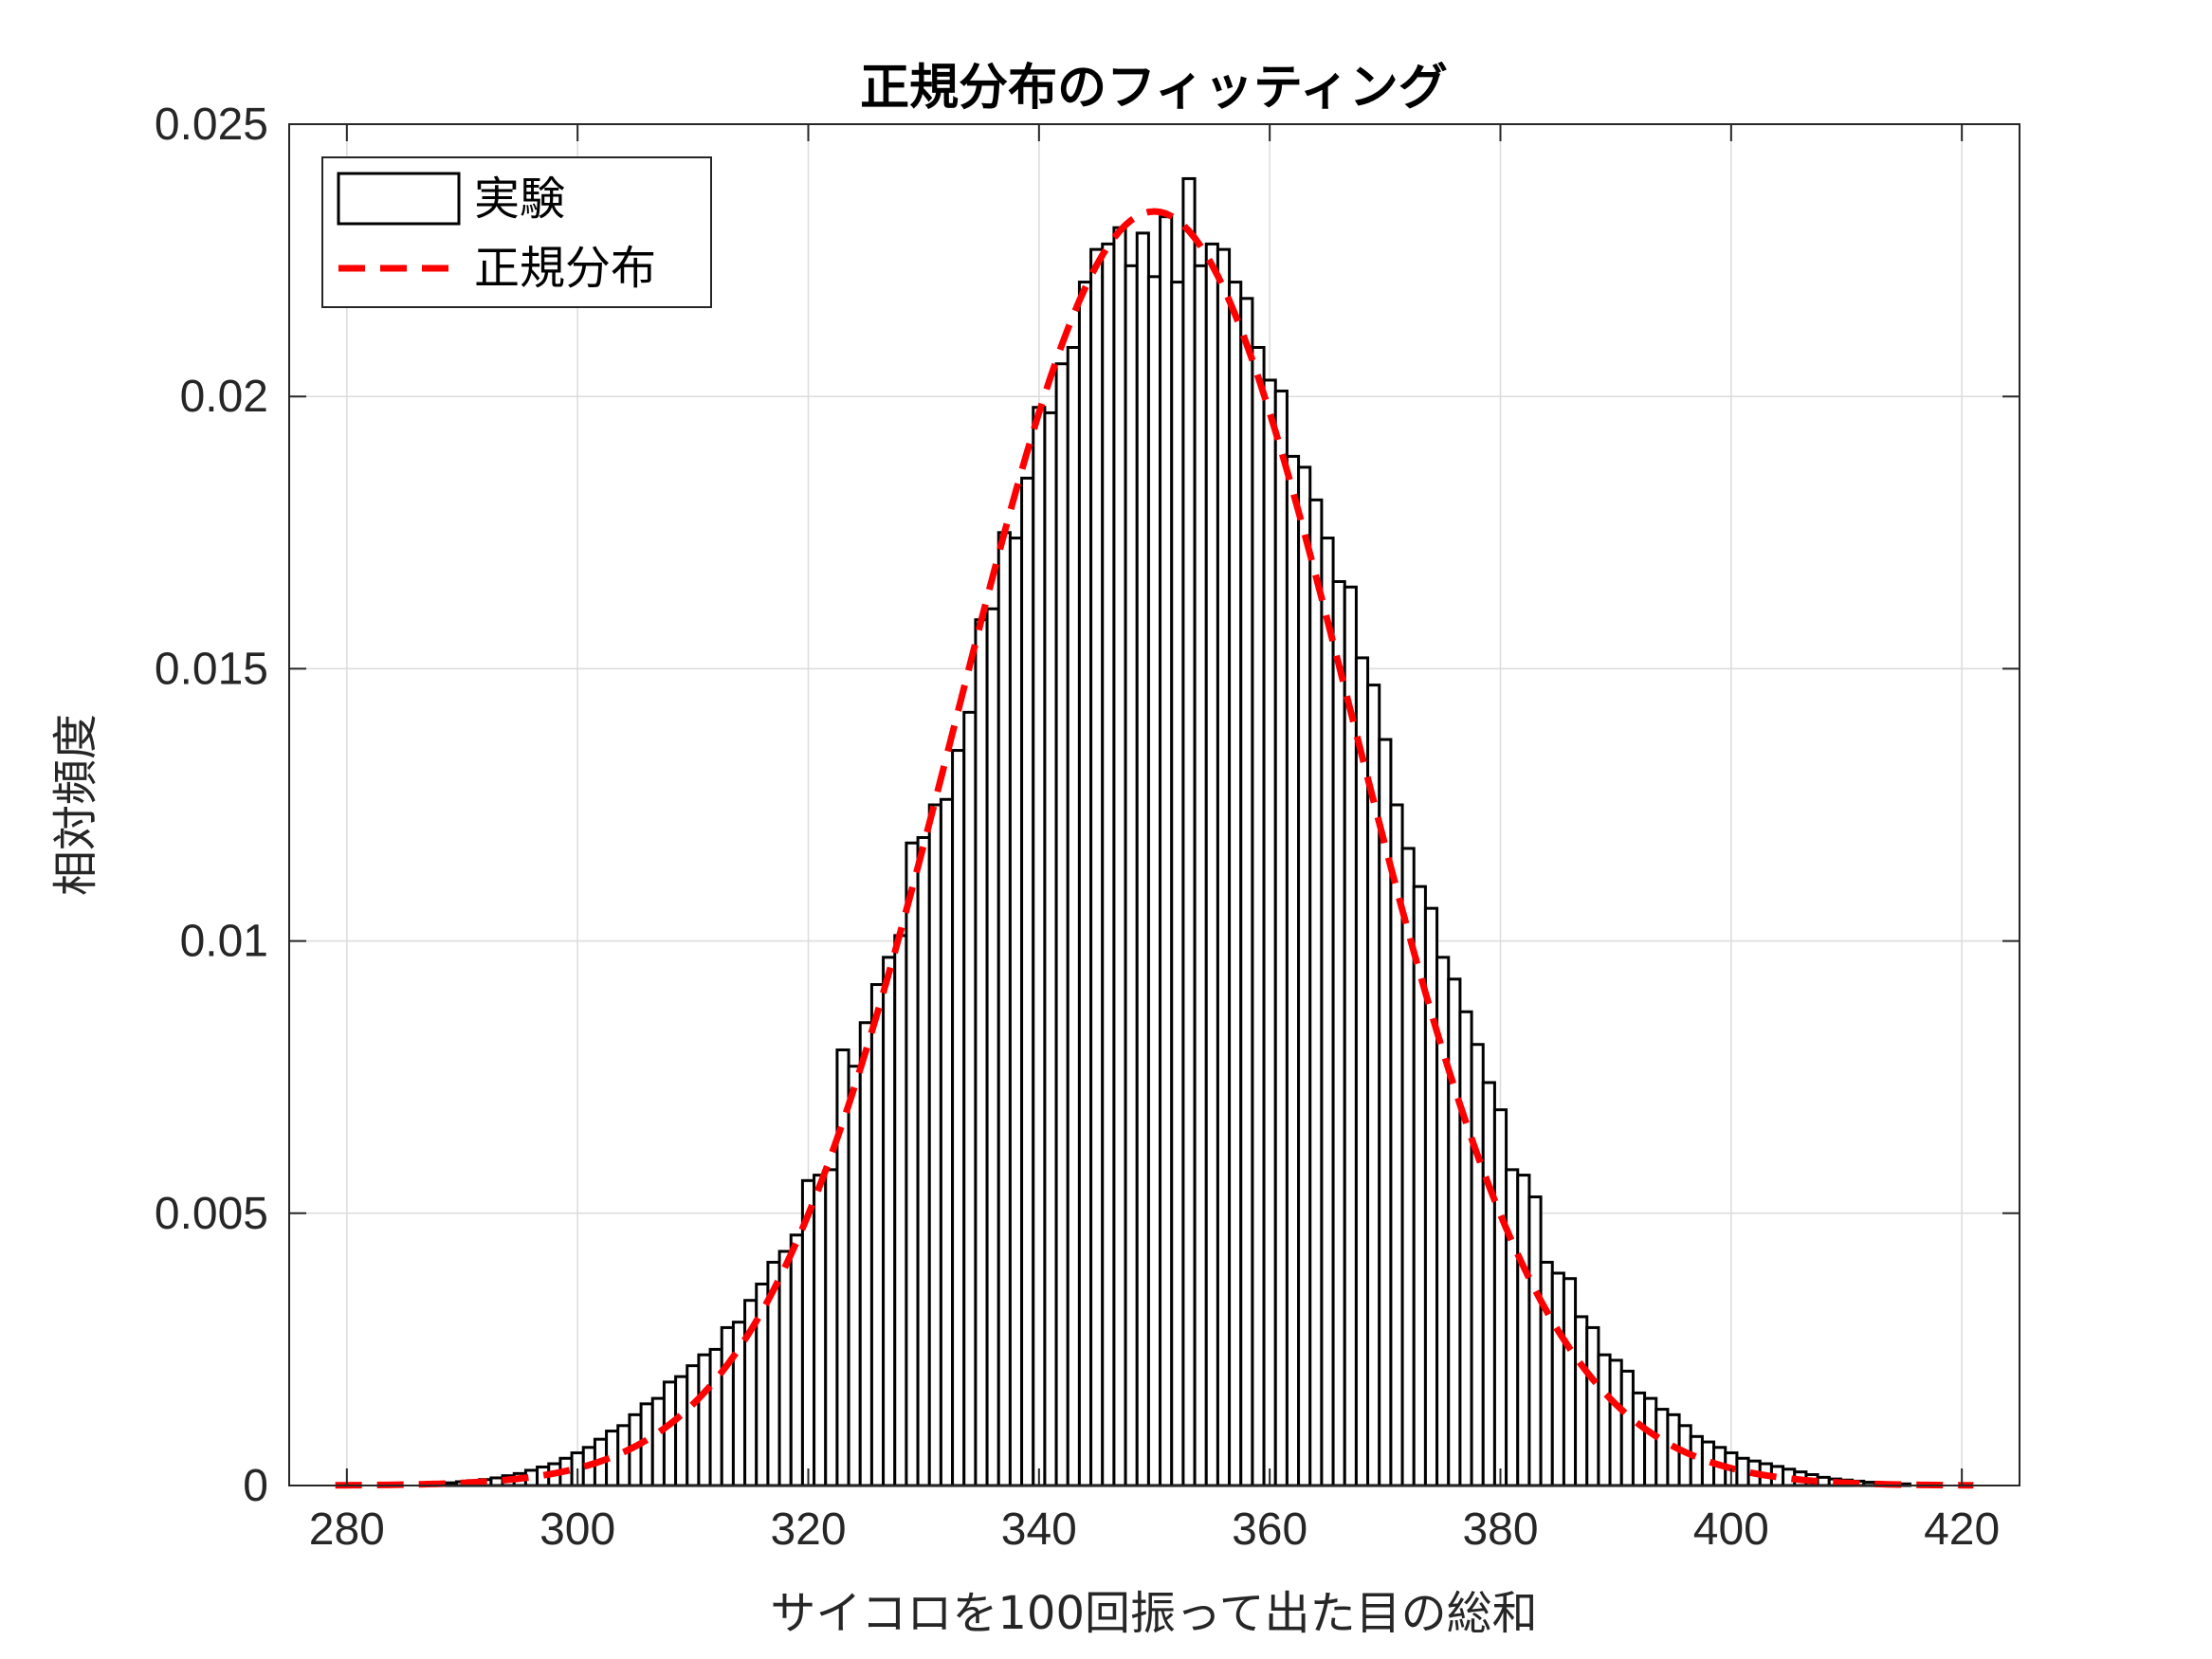 This screenshot has width=2212, height=1659. Describe the element at coordinates (1153, 1613) in the screenshot. I see `x-axis-label: サイコロを100回振って出た目の総和` at that location.